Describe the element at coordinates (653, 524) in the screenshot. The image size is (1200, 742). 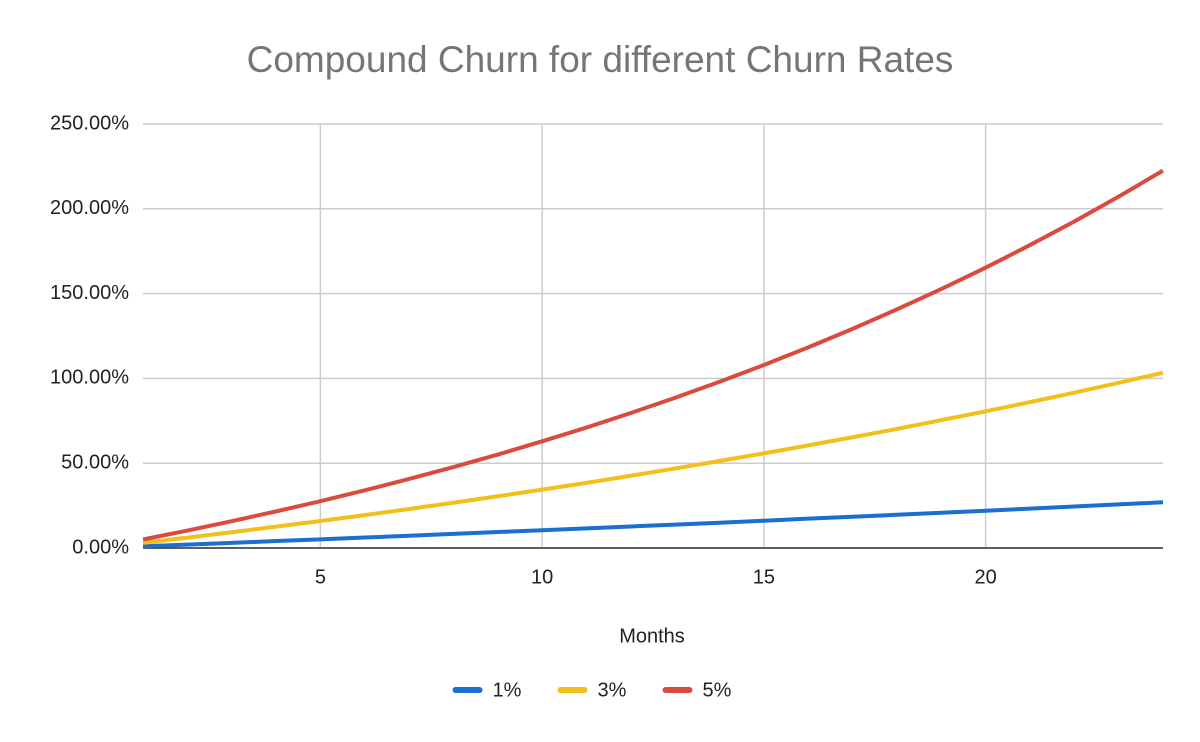
I see `data-line` at that location.